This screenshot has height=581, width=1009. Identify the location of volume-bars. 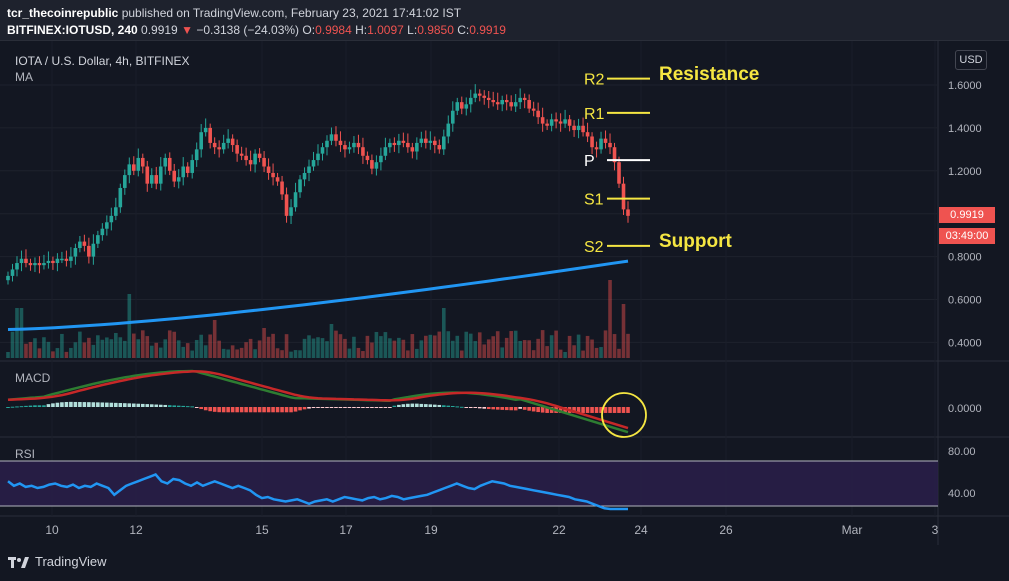
(318, 319).